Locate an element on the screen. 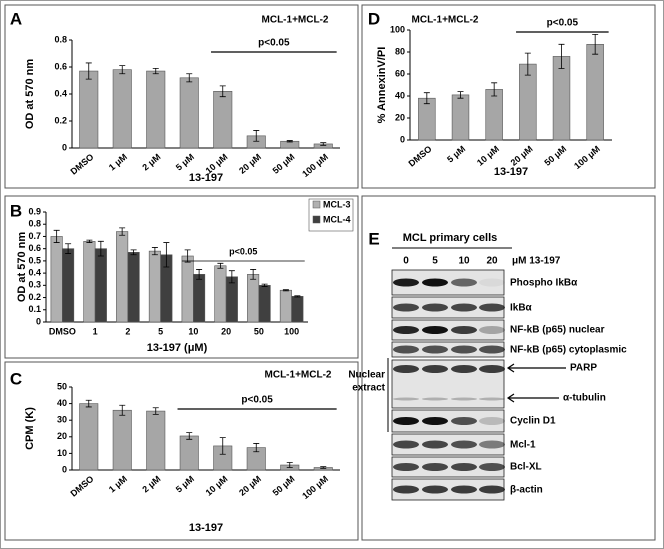 Image resolution: width=664 pixels, height=549 pixels. row-label: α-tubulin is located at coordinates (584, 398).